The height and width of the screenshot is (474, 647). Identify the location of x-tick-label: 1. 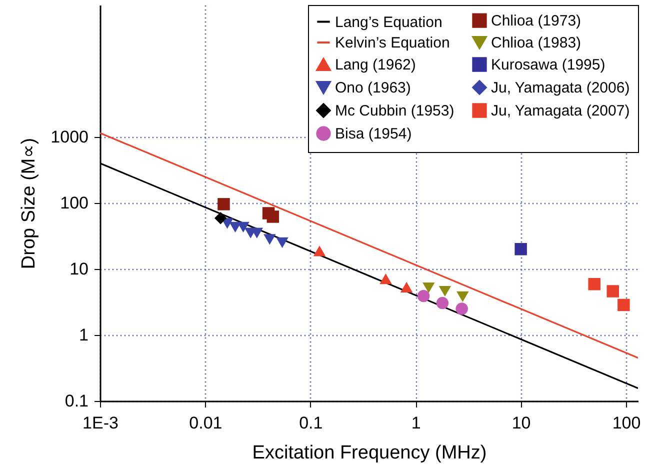
(416, 423).